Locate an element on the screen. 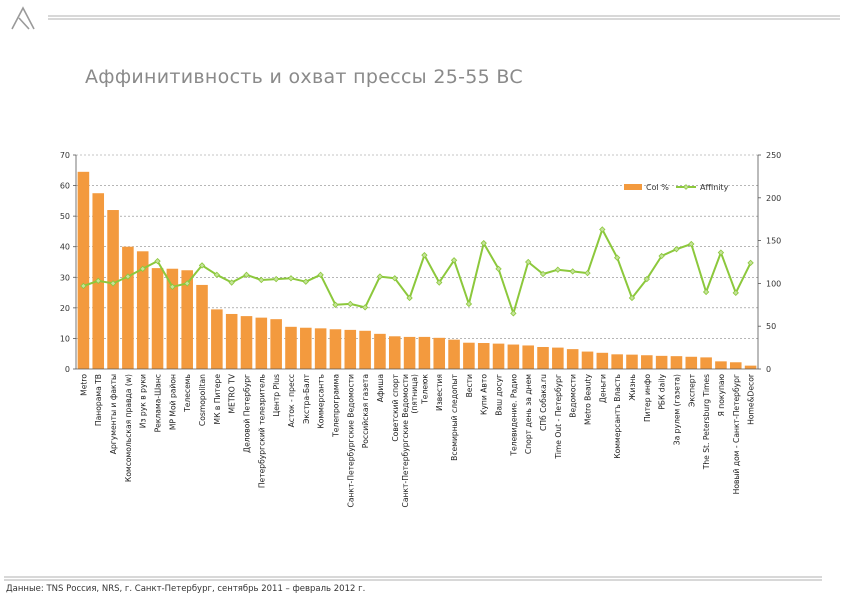  x-tick-label: Телеюк is located at coordinates (424, 389).